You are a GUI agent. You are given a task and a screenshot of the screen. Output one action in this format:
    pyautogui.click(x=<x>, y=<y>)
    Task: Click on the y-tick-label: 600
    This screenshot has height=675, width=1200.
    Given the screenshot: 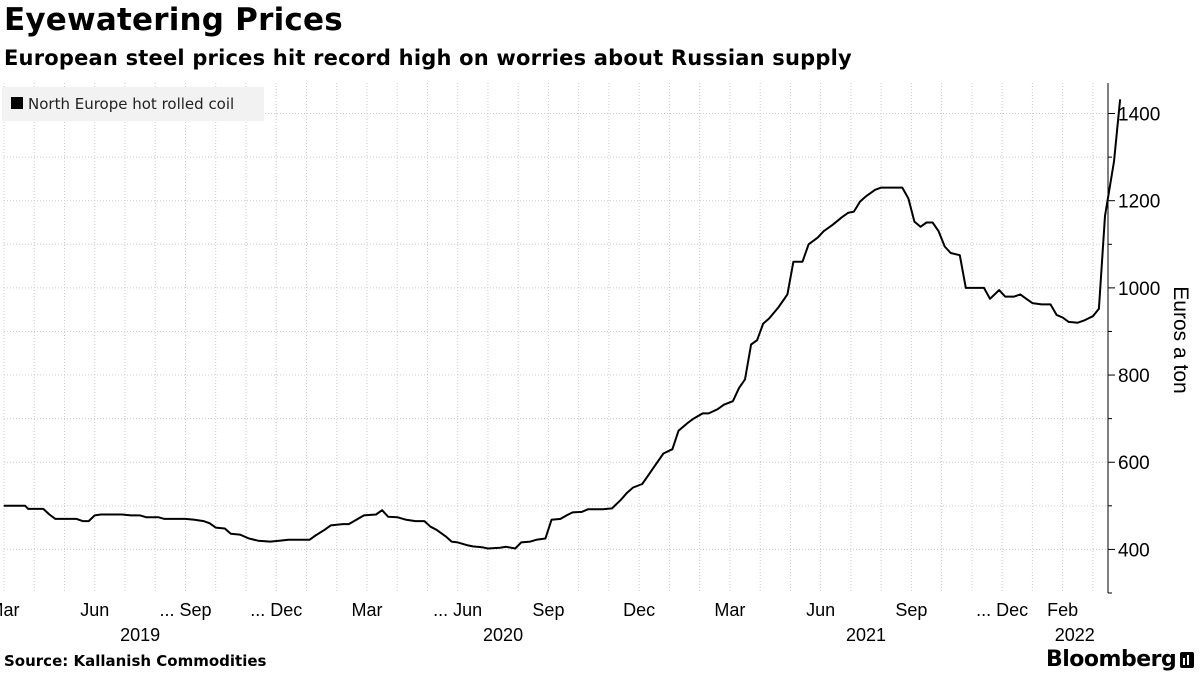 What is the action you would take?
    pyautogui.click(x=1134, y=463)
    